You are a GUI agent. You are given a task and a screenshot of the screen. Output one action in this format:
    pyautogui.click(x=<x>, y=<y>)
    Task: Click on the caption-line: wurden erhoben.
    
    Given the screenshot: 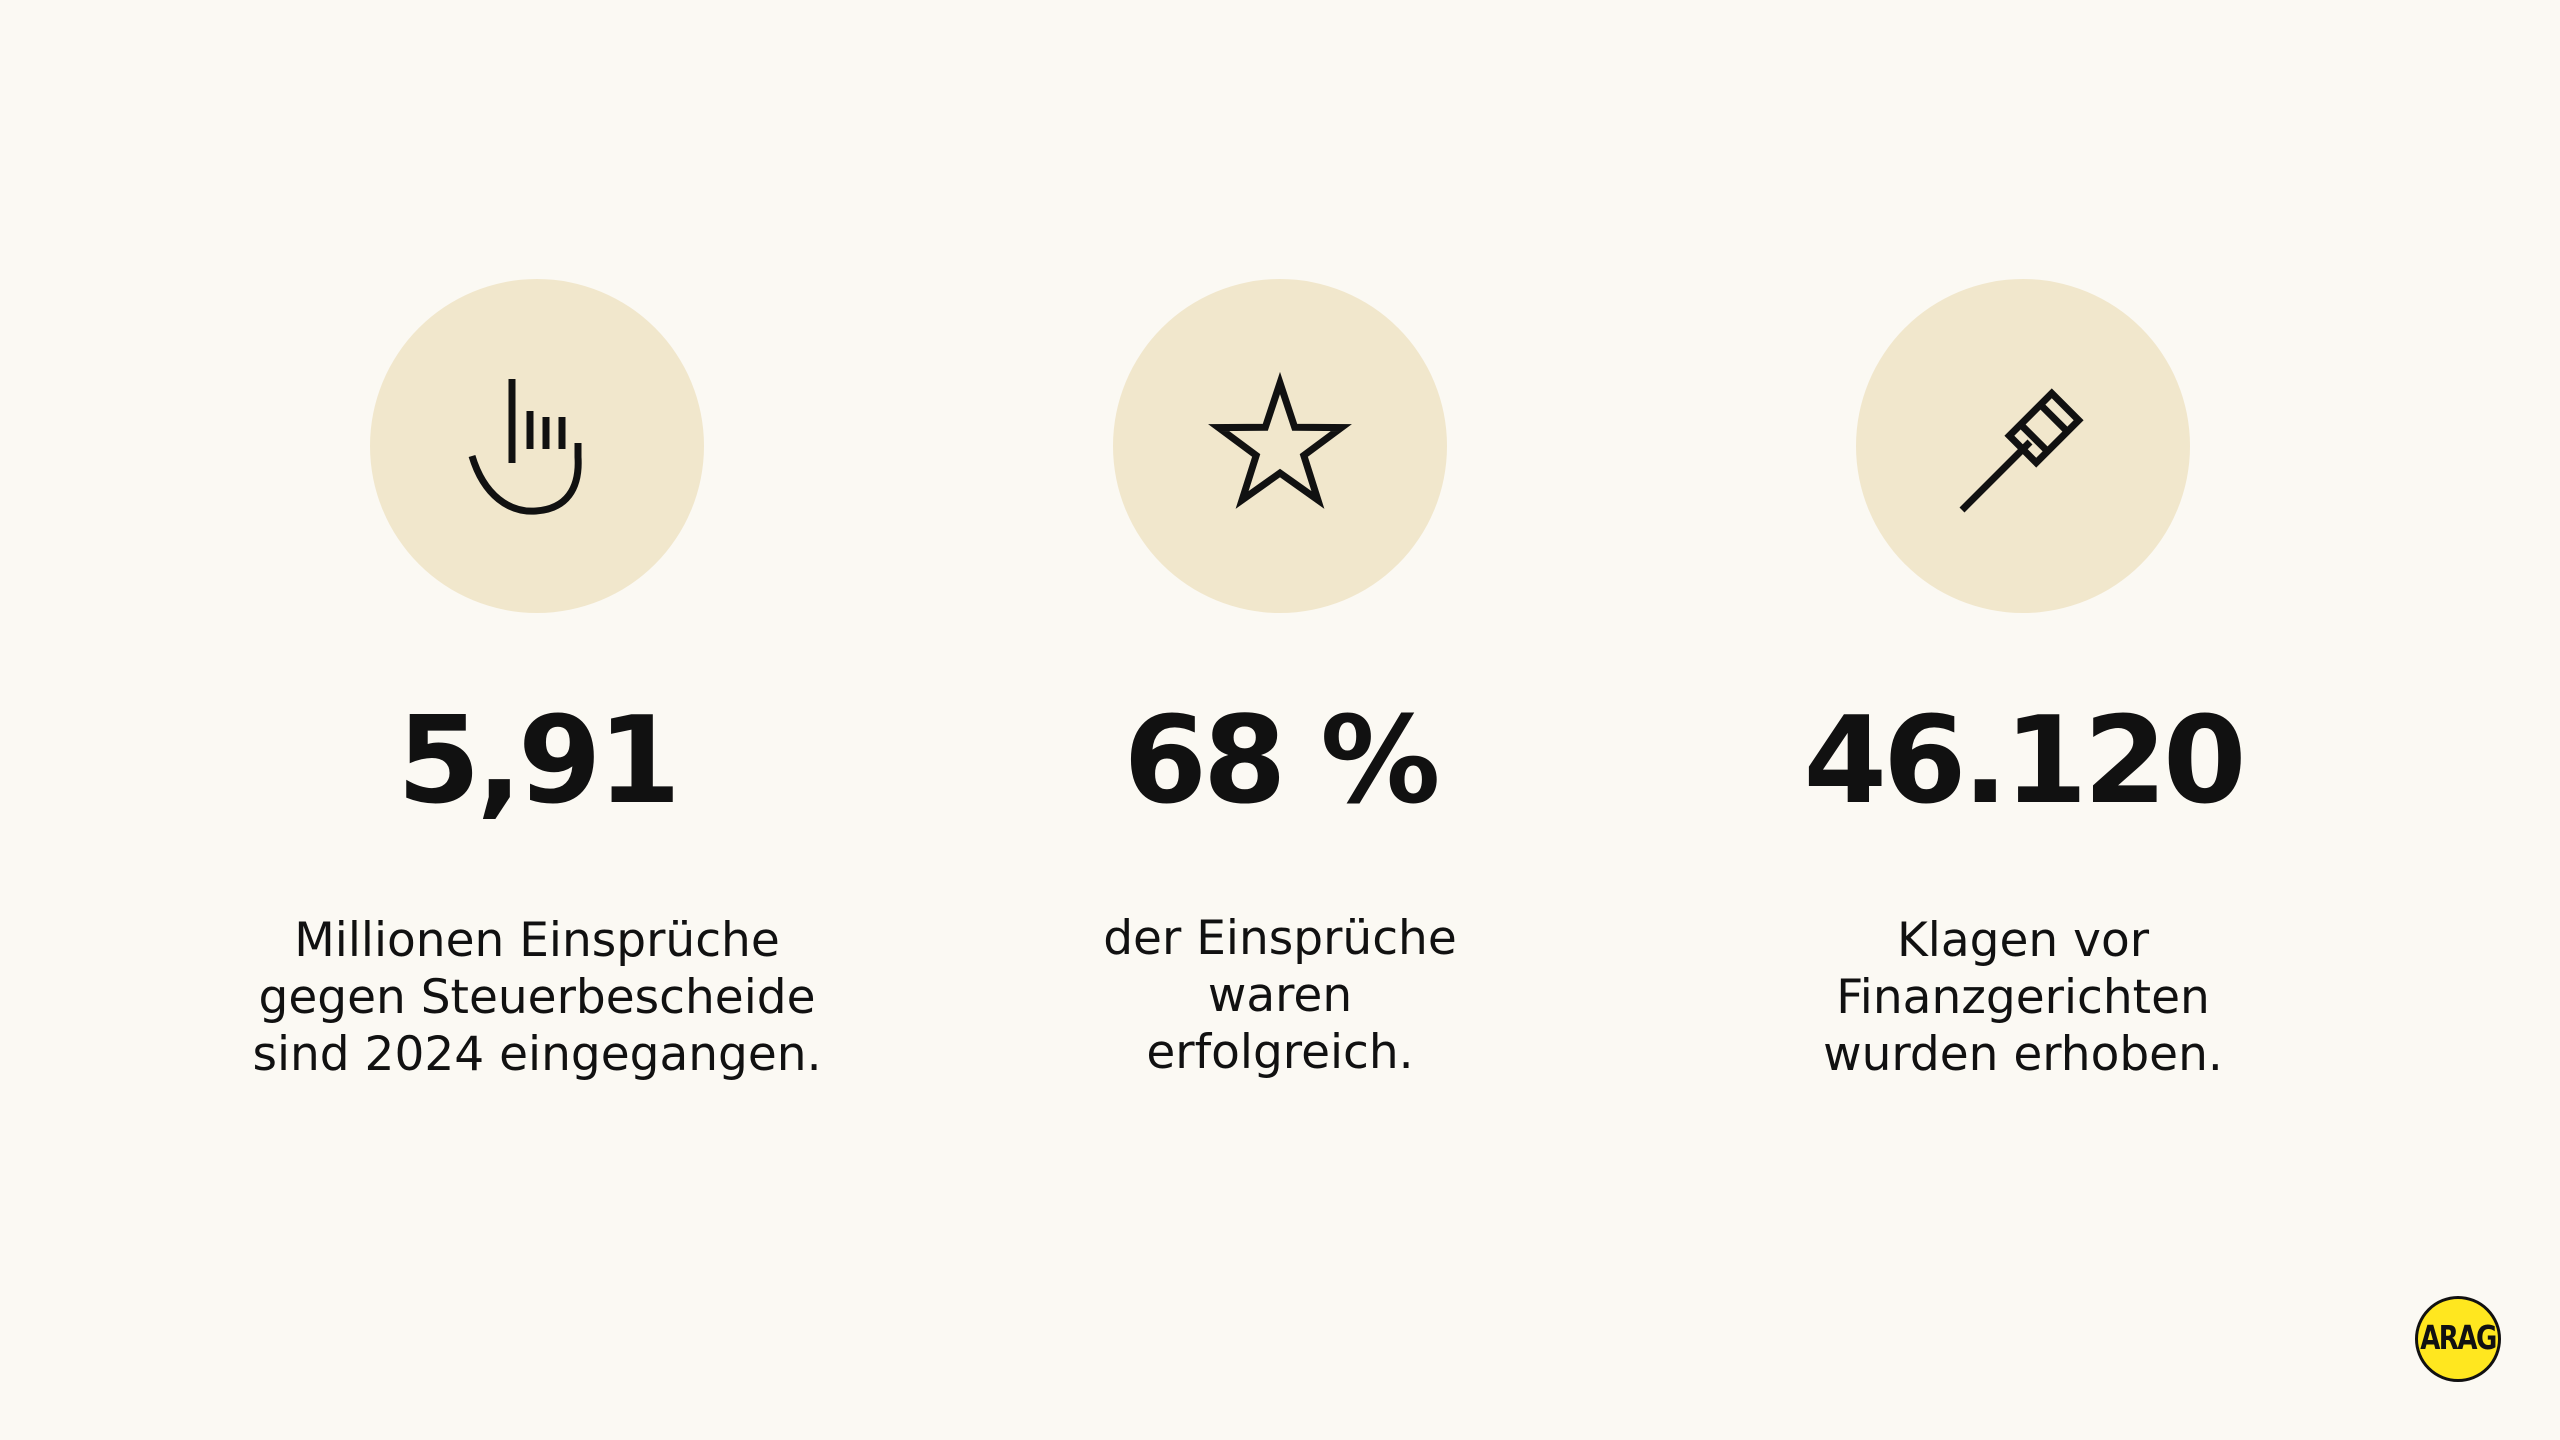 What is the action you would take?
    pyautogui.click(x=2023, y=1054)
    